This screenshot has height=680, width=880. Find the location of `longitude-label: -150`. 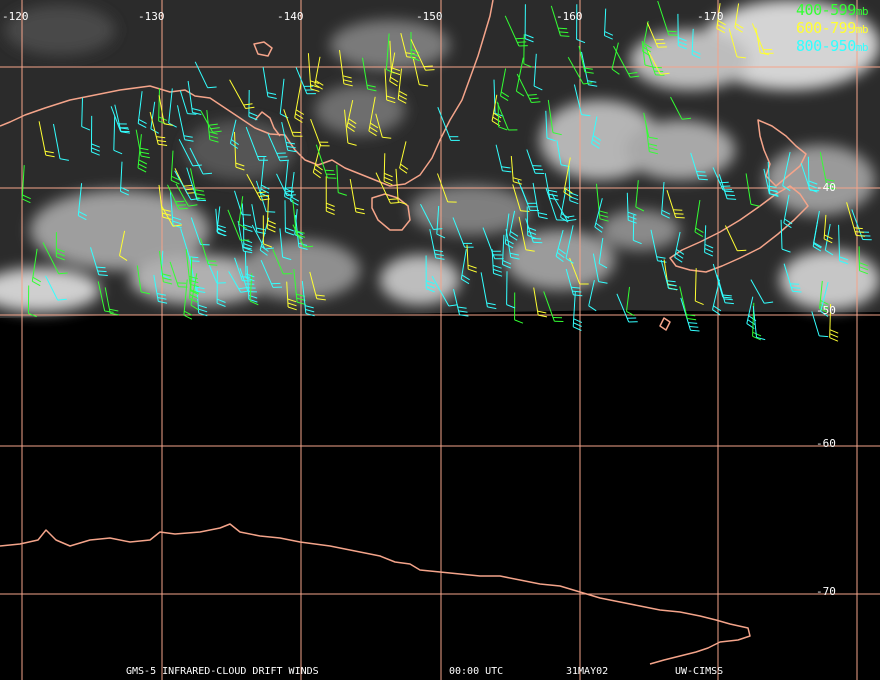

longitude-label: -150 is located at coordinates (429, 16).